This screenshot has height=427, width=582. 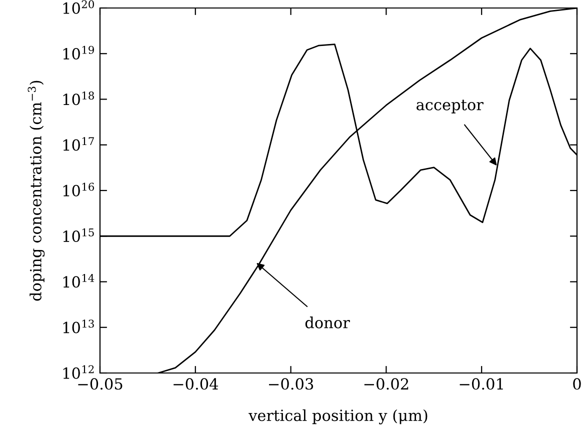 What do you see at coordinates (291, 384) in the screenshot?
I see `x-tick-label: −0.03` at bounding box center [291, 384].